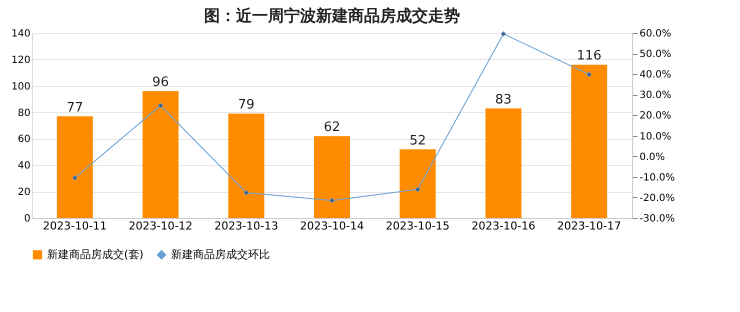 This screenshot has width=740, height=312. Describe the element at coordinates (589, 226) in the screenshot. I see `x-tick-label: 2023-10-17` at that location.